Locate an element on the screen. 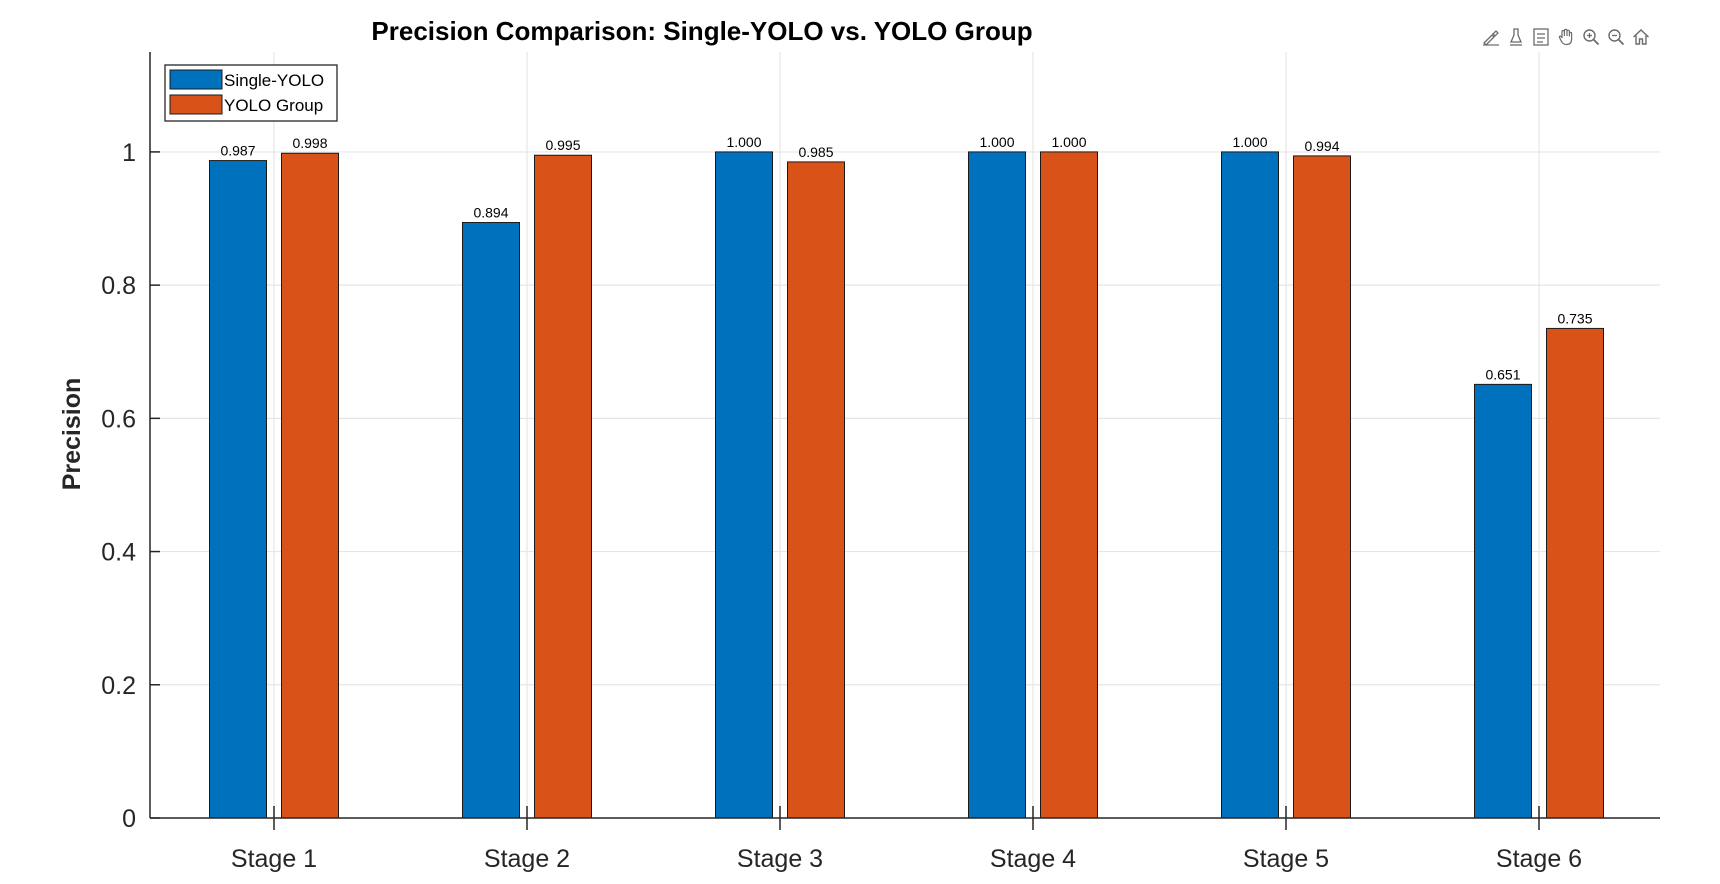 Image resolution: width=1720 pixels, height=884 pixels. zoom-out-icon is located at coordinates (1616, 37).